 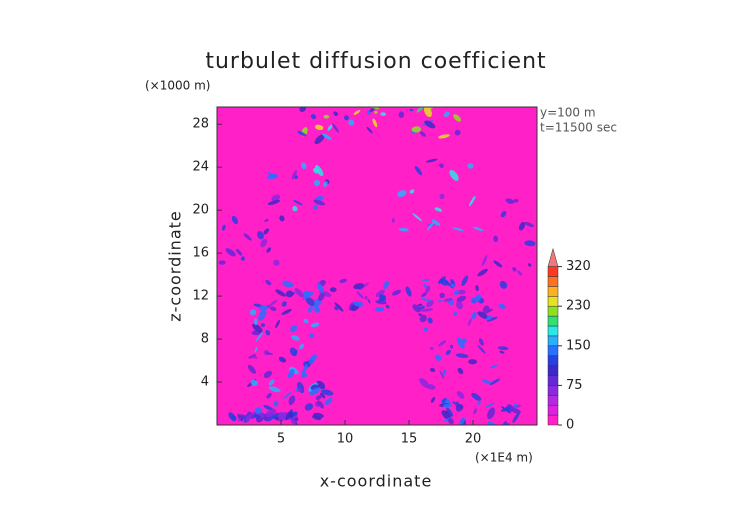 I want to click on colorbar-tick-label: 230, so click(x=578, y=306).